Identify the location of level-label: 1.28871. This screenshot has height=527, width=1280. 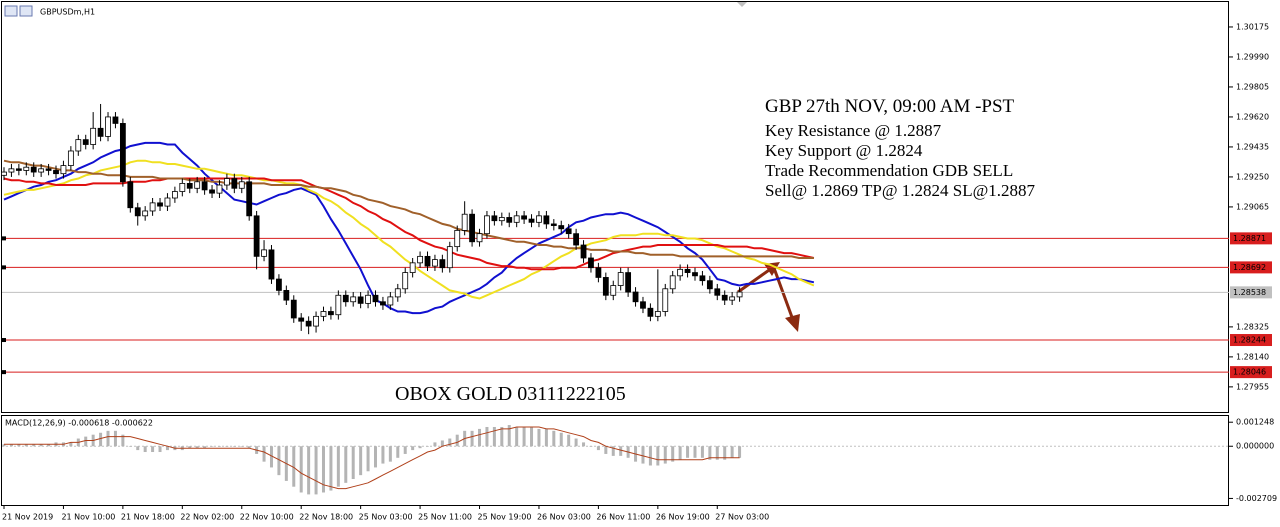
(1249, 238).